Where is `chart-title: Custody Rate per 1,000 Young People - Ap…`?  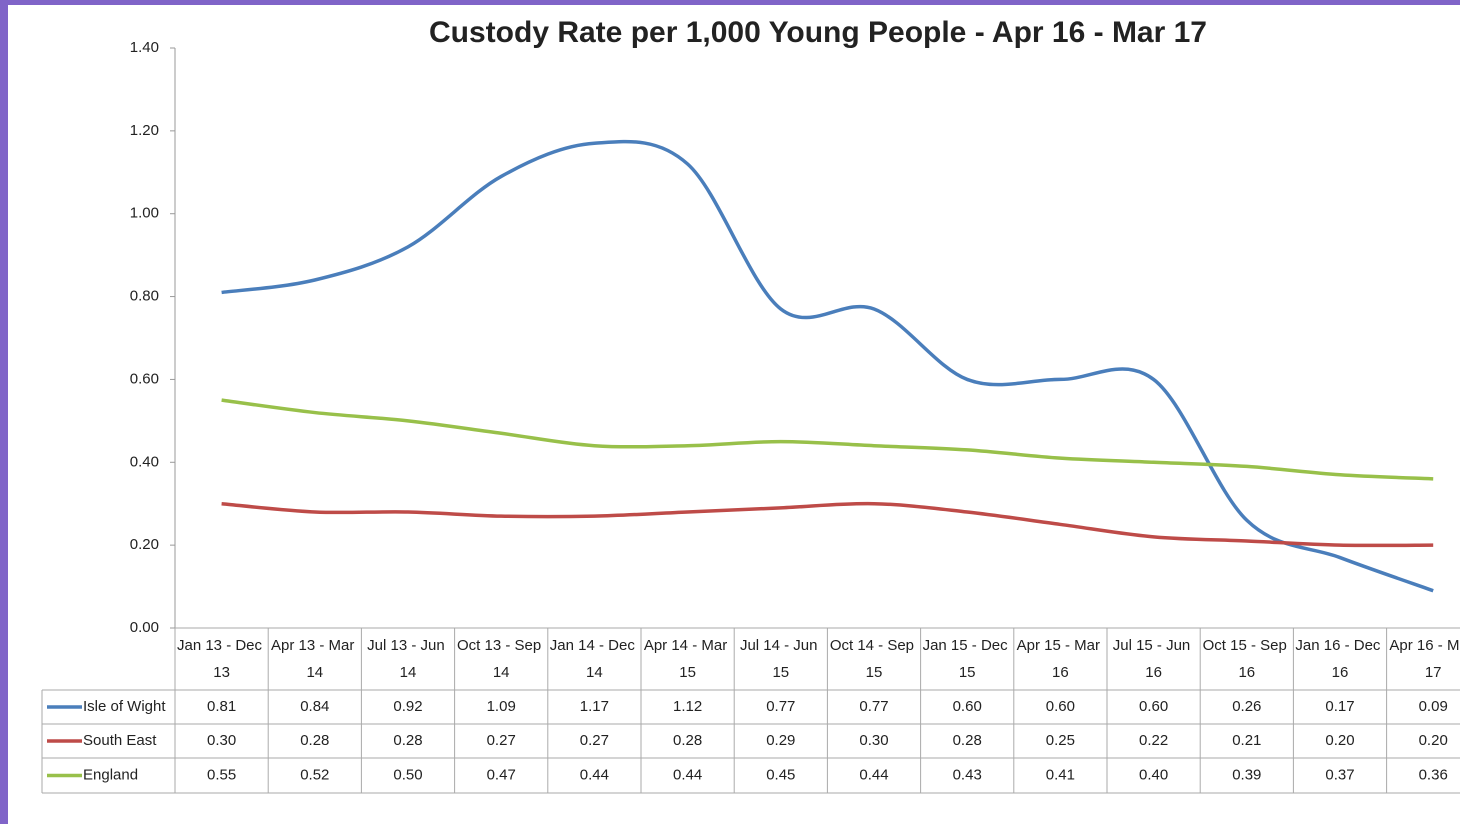 chart-title: Custody Rate per 1,000 Young People - Ap… is located at coordinates (818, 32).